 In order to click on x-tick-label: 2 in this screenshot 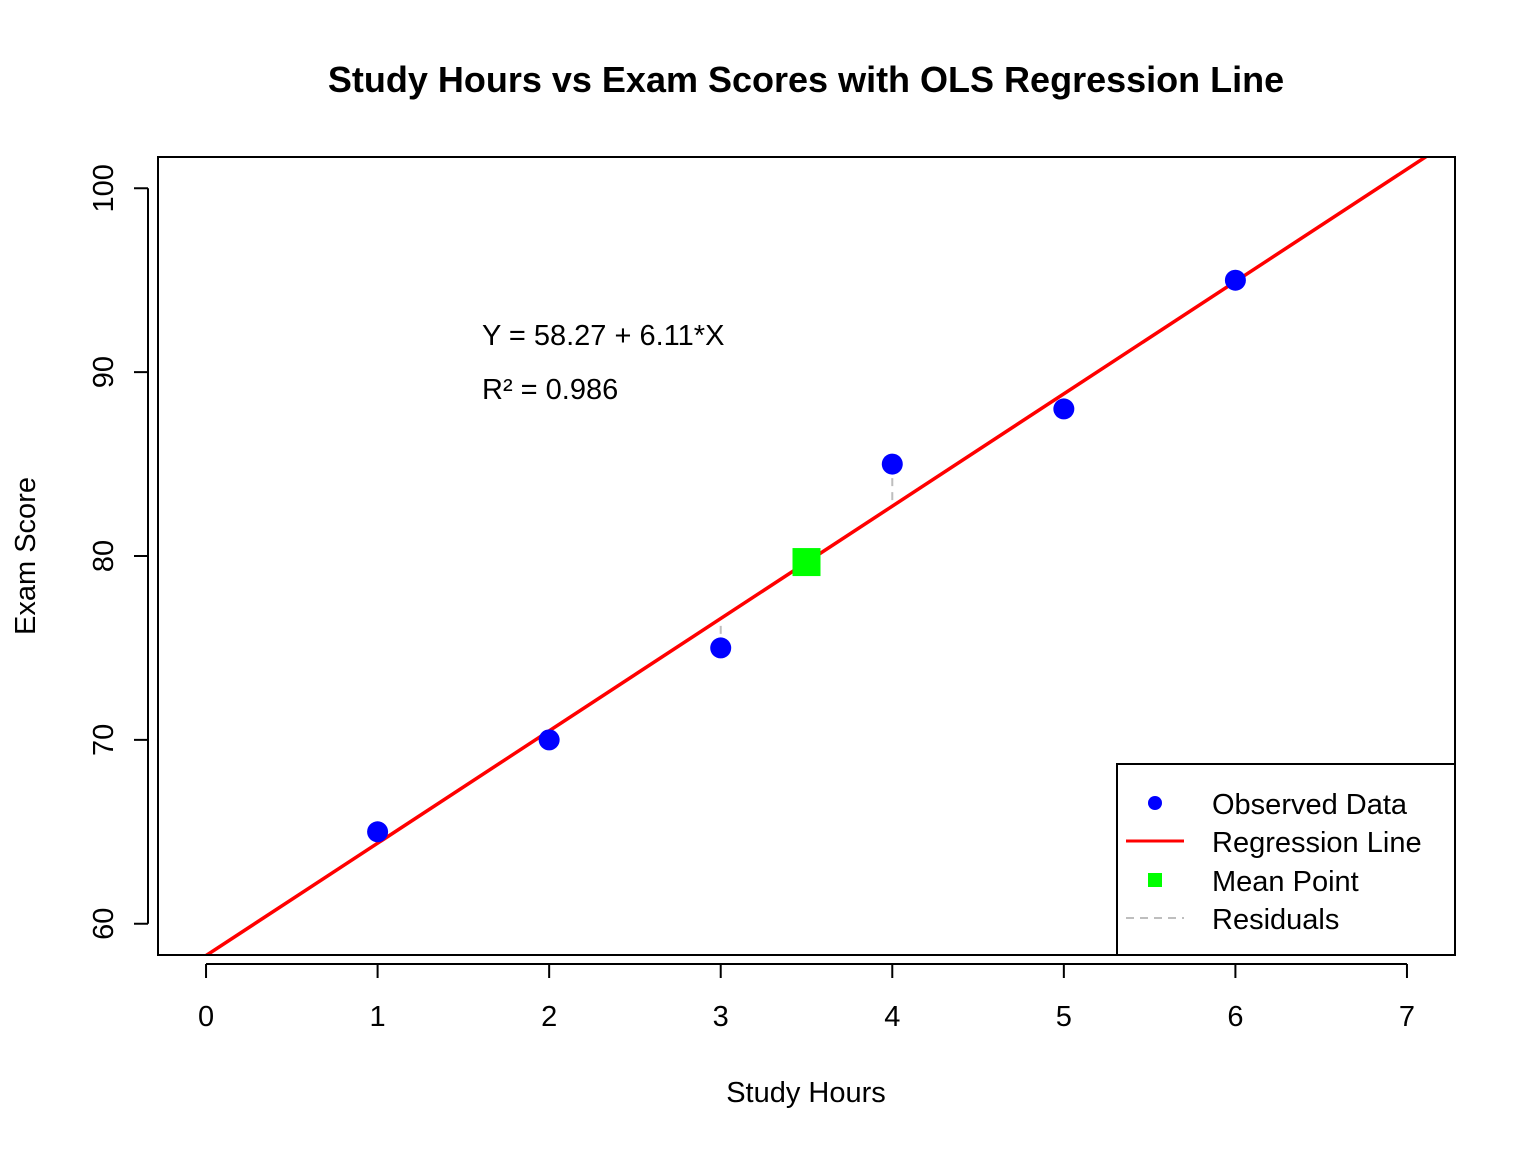, I will do `click(549, 1017)`.